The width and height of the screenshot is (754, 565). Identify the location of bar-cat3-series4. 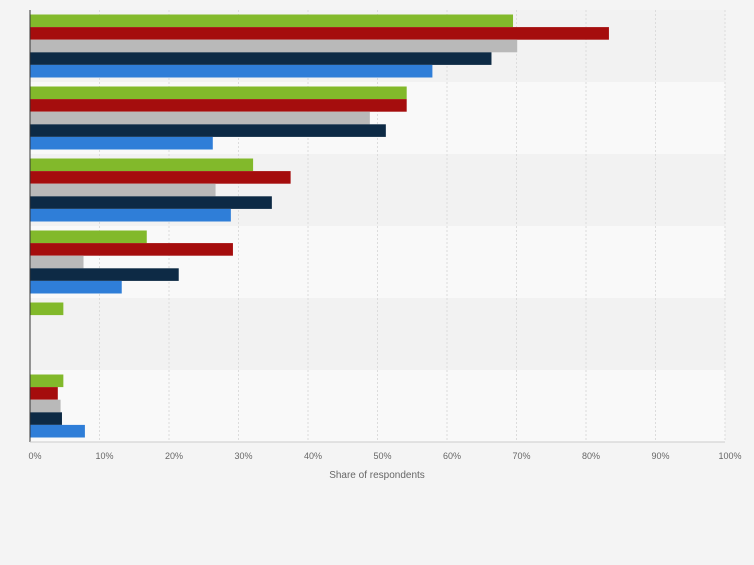
(151, 202).